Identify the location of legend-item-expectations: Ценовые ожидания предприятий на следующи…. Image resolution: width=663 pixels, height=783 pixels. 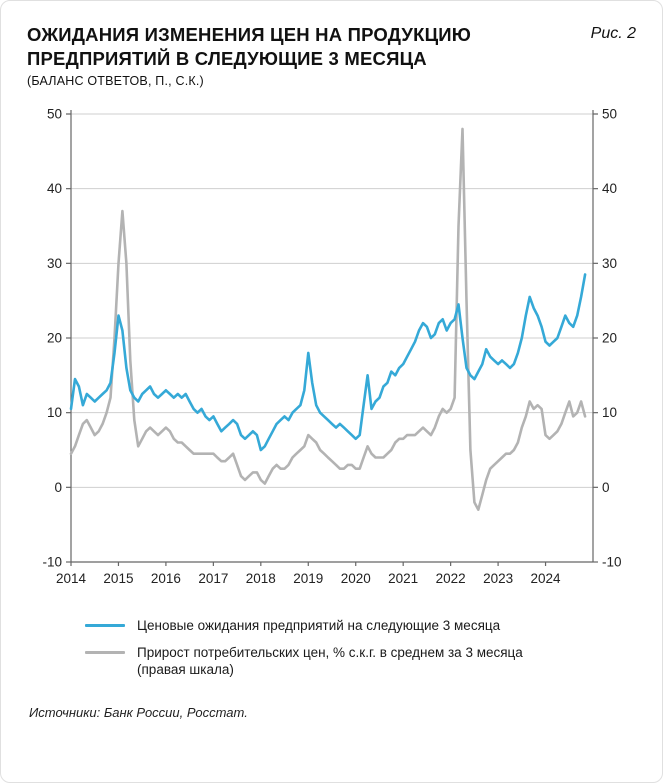
(360, 626).